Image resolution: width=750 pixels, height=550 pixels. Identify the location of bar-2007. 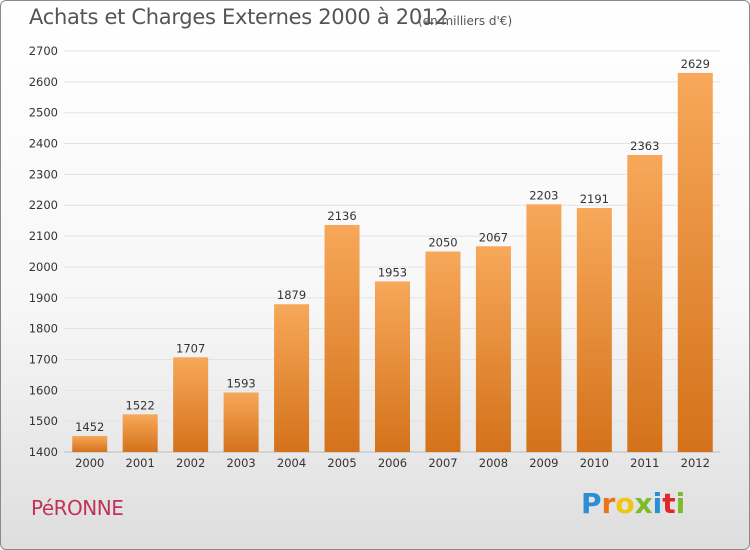
(443, 351).